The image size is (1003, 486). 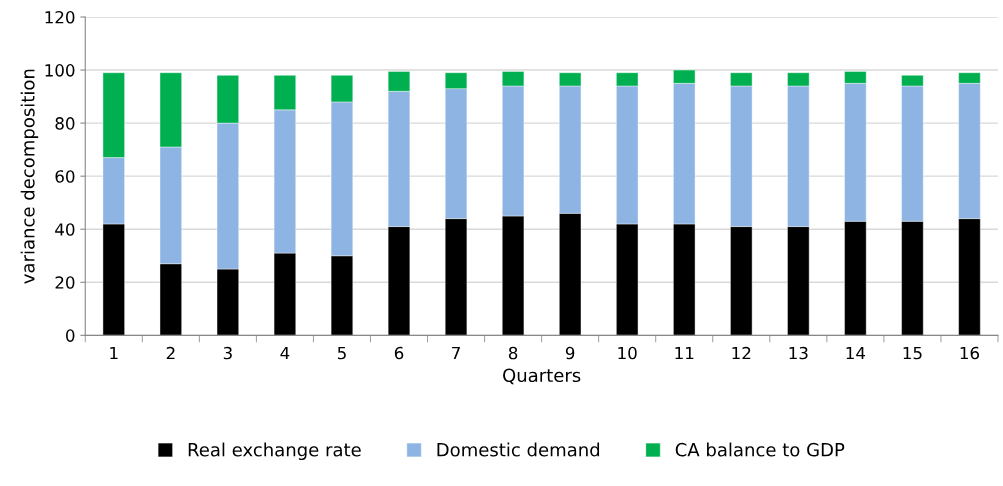 What do you see at coordinates (285, 353) in the screenshot?
I see `x-tick-label: 4` at bounding box center [285, 353].